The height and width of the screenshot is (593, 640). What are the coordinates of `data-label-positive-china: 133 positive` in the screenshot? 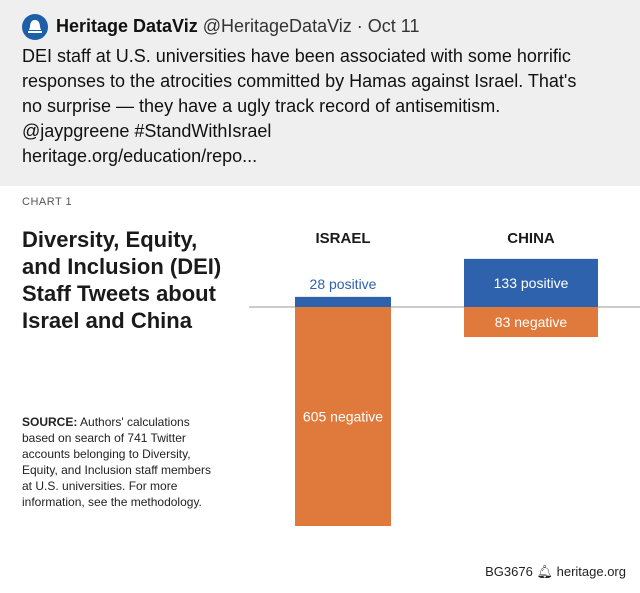 It's located at (531, 283).